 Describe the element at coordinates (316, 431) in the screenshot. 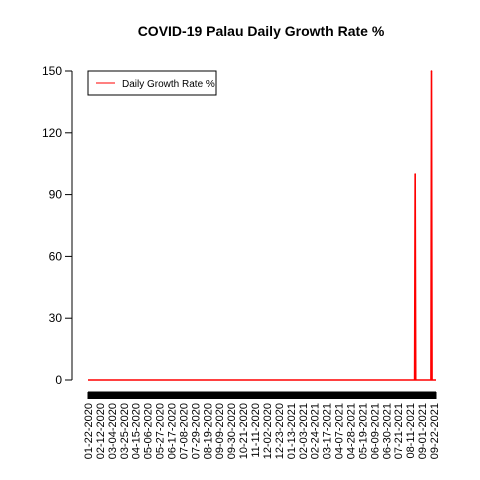

I see `x-tick-label: 02-24-2021` at that location.